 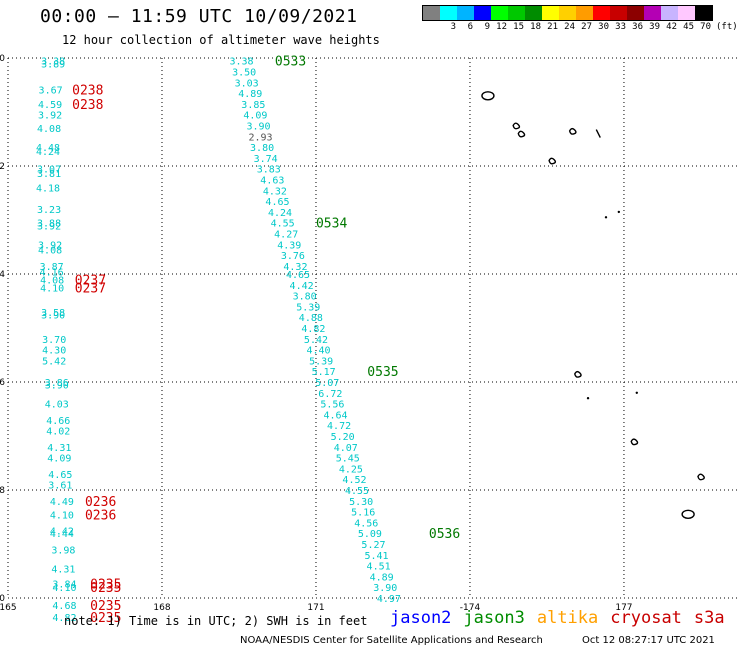 What do you see at coordinates (357, 491) in the screenshot?
I see `wave-height-label: 4.55` at bounding box center [357, 491].